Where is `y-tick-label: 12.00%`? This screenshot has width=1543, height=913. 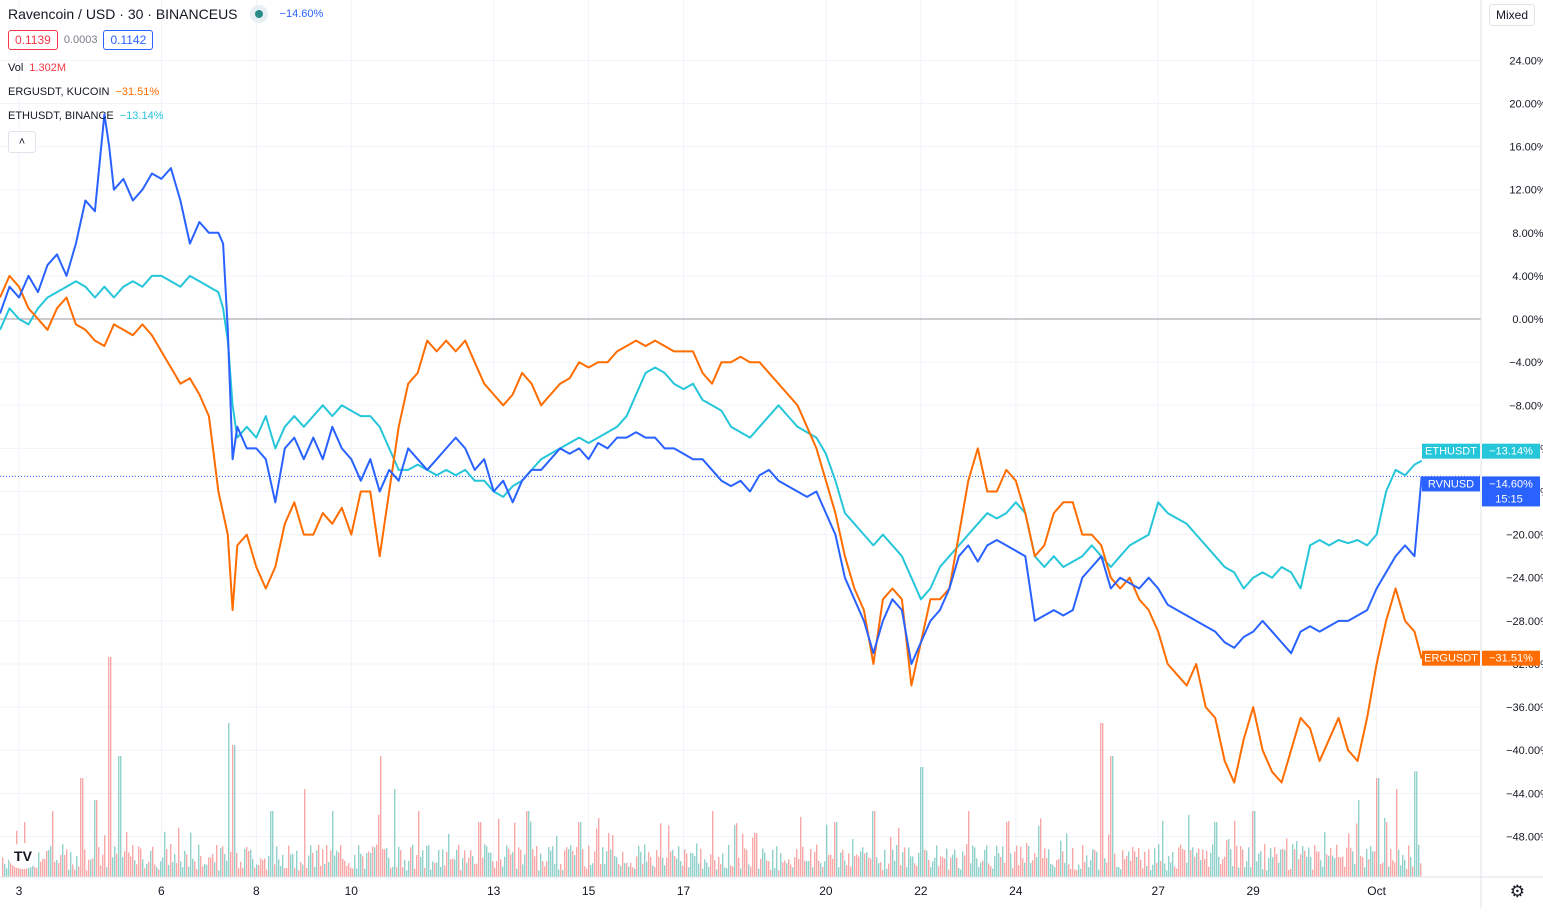
y-tick-label: 12.00% is located at coordinates (1526, 191).